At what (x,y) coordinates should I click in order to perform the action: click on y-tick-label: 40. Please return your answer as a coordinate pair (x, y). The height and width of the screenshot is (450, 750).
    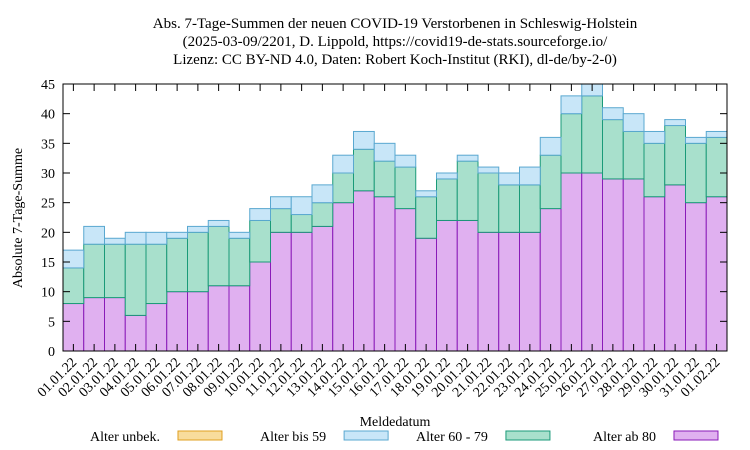
    Looking at the image, I should click on (48, 115).